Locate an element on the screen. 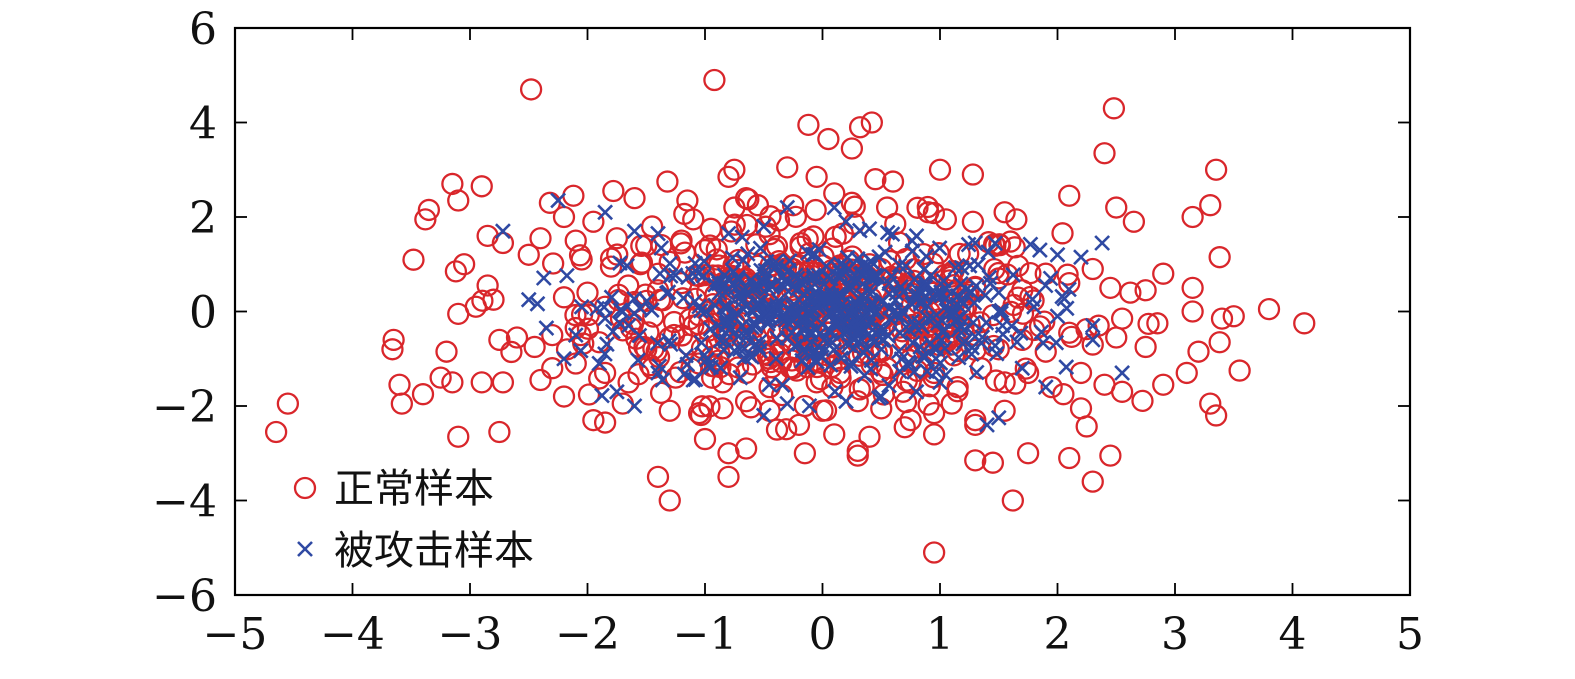 Image resolution: width=1575 pixels, height=679 pixels. x-tick-label: −4 is located at coordinates (352, 634).